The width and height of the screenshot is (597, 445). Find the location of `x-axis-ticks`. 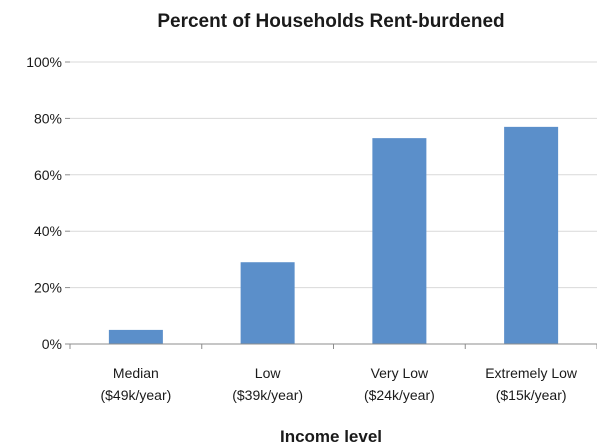

x-axis-ticks is located at coordinates (333, 346).